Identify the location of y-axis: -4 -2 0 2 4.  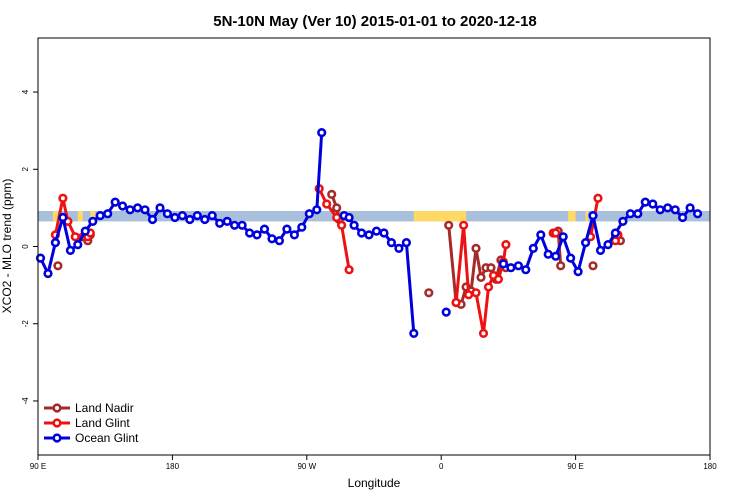
(29, 247).